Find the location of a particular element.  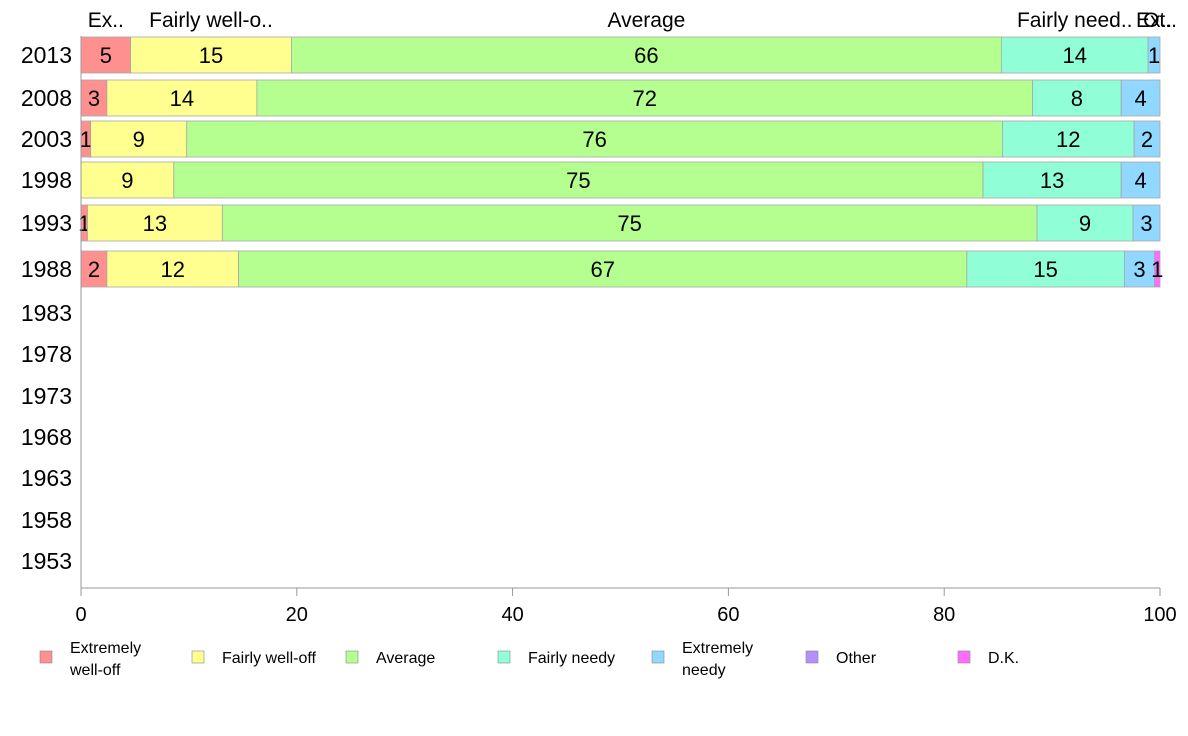

legend-label: well-off is located at coordinates (95, 670).